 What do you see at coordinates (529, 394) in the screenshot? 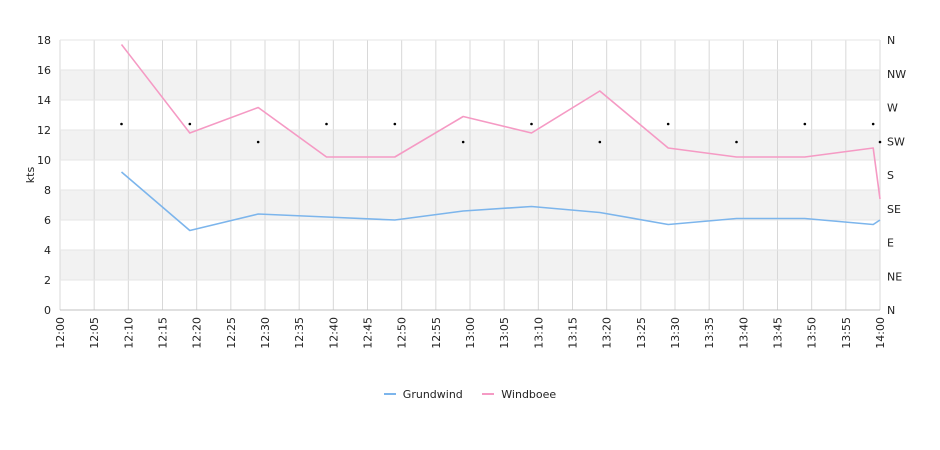
I see `legend-label-windboee: Windboee` at bounding box center [529, 394].